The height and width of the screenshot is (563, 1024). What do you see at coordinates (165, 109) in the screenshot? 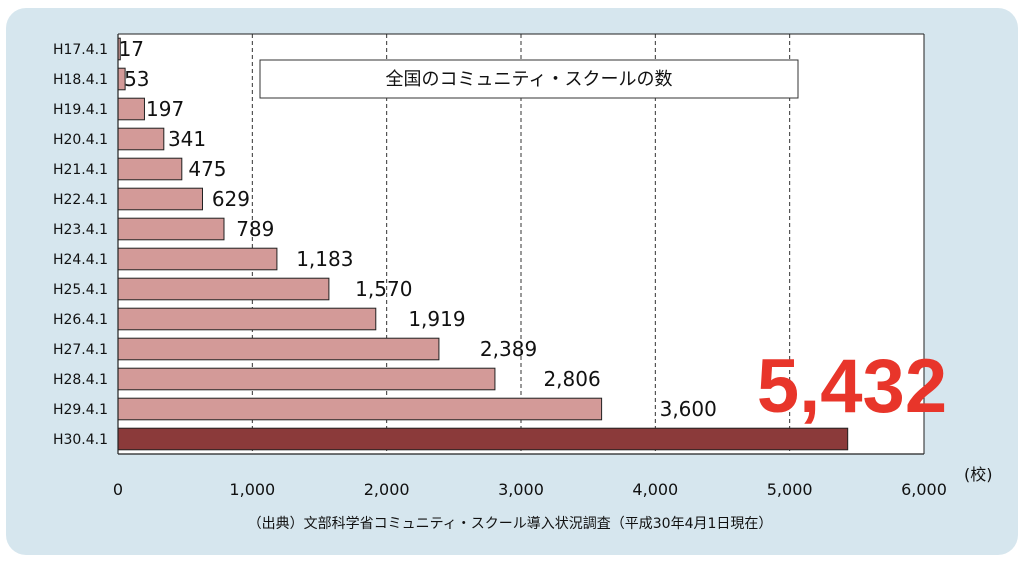
I see `value-label: 197` at bounding box center [165, 109].